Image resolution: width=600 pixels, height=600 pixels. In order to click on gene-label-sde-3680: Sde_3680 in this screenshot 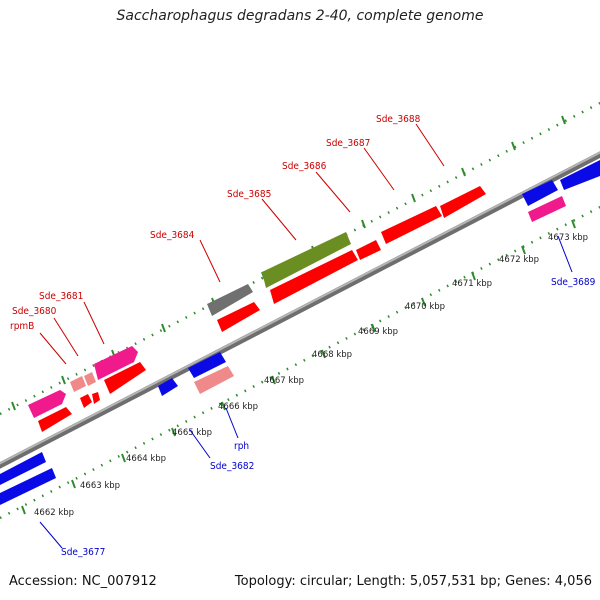, I will do `click(34, 311)`.